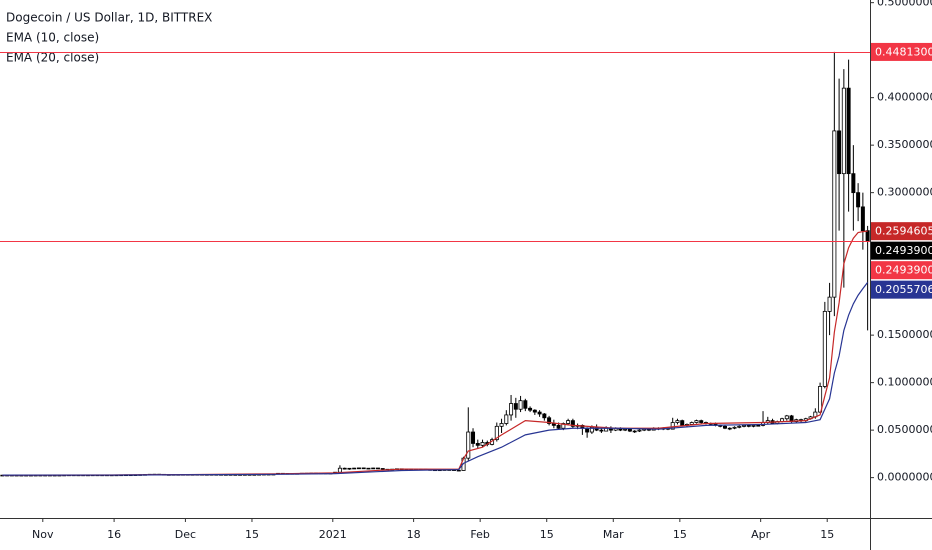 Image resolution: width=932 pixels, height=550 pixels. Describe the element at coordinates (333, 534) in the screenshot. I see `x-tick-label: 2021` at that location.